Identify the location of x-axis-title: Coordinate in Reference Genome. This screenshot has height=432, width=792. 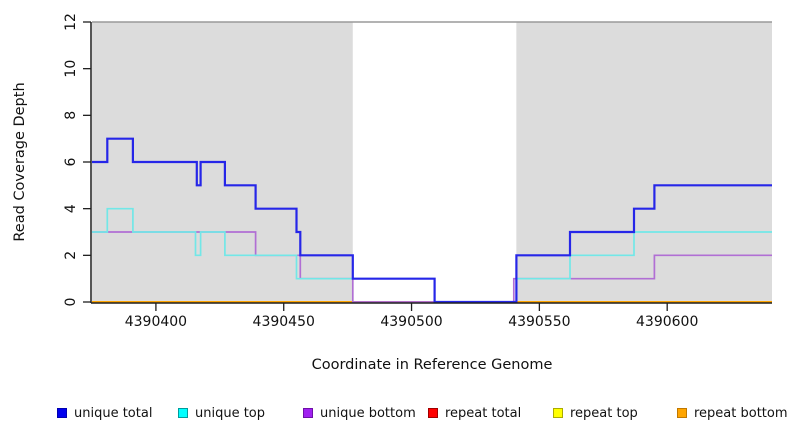
(432, 365).